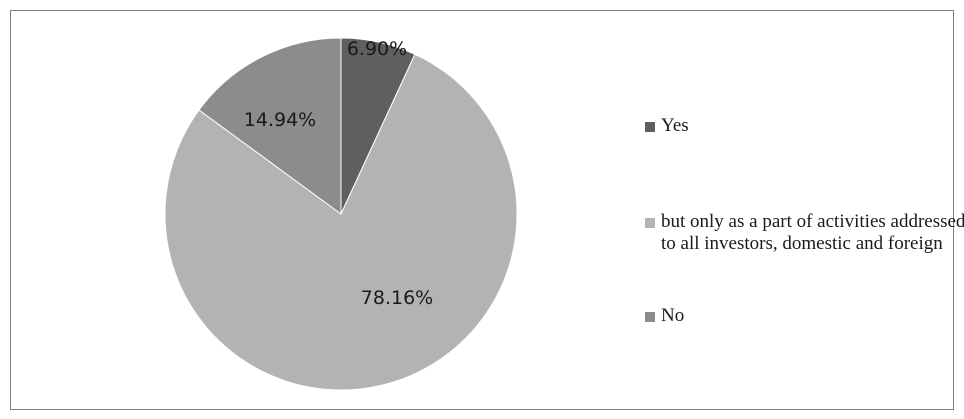  What do you see at coordinates (650, 317) in the screenshot?
I see `legend-swatch-no` at bounding box center [650, 317].